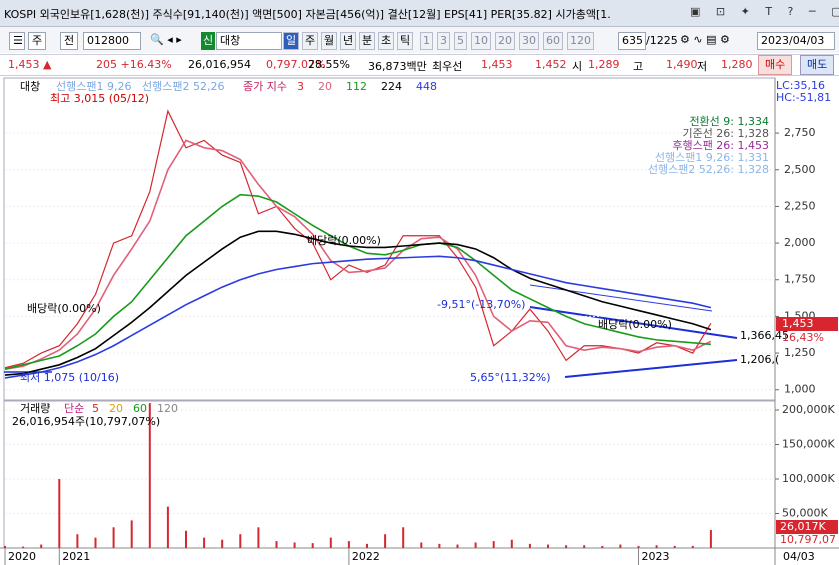 This screenshot has height=565, width=839. I want to click on last-price: 1,453, so click(798, 323).